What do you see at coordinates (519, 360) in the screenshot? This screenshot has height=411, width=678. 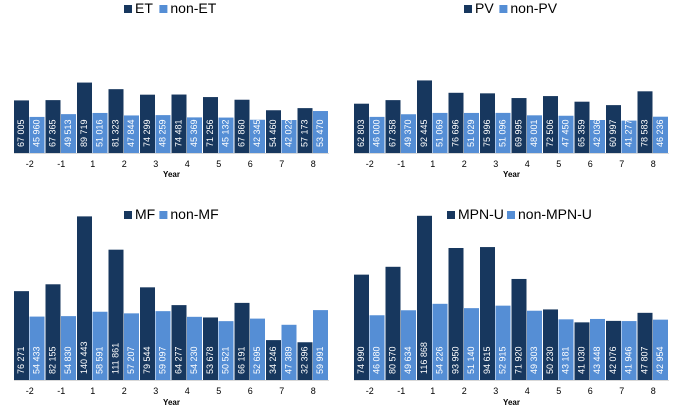 I see `chart-bottom-right-value-label-0-5: 71 920` at bounding box center [519, 360].